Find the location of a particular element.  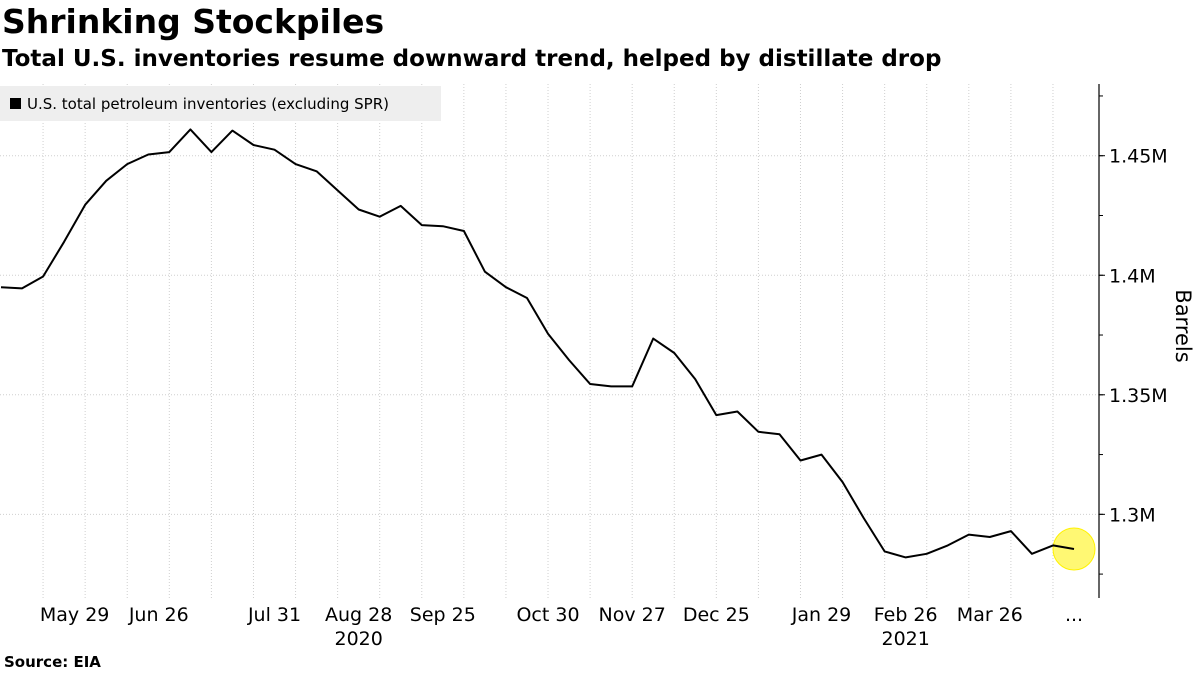

y-axis: 1.3M 1.35M 1.4M 1.45M is located at coordinates (1133, 341).